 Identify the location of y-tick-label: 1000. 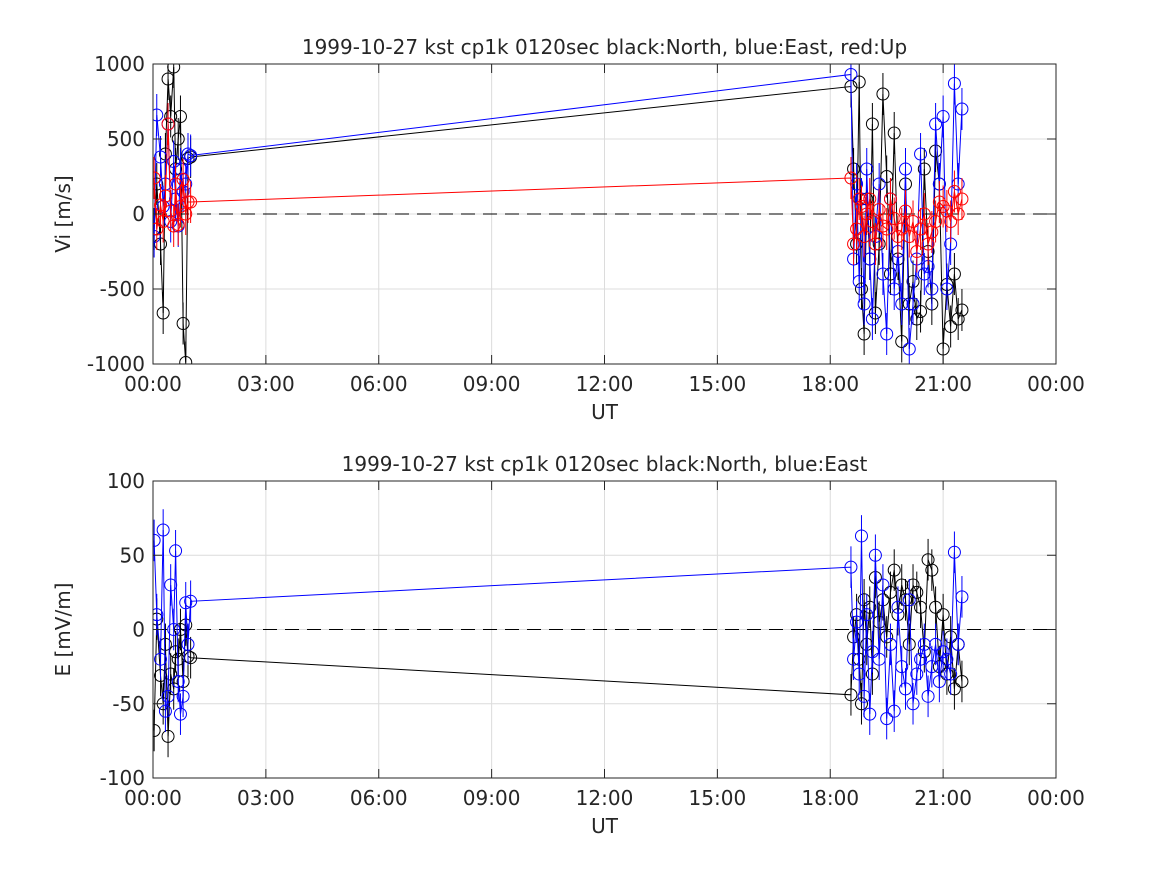
(119, 64).